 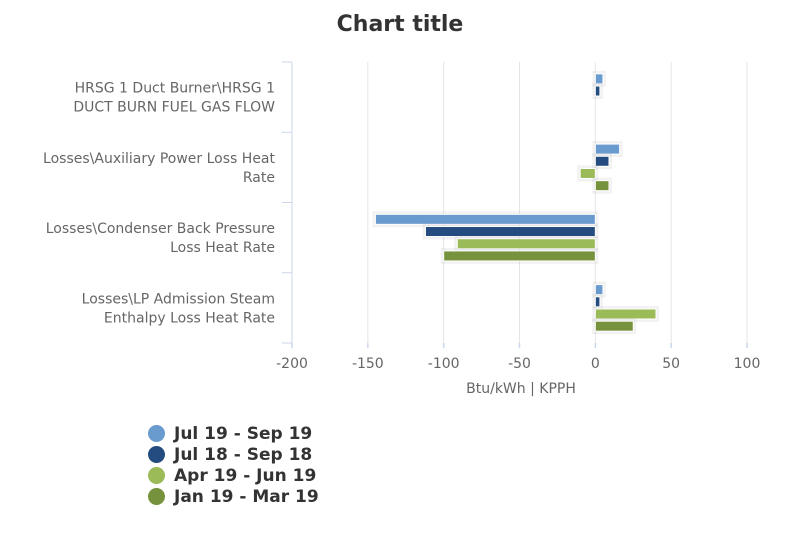 I want to click on legend-label: Apr 19 - Jun 19, so click(x=245, y=475).